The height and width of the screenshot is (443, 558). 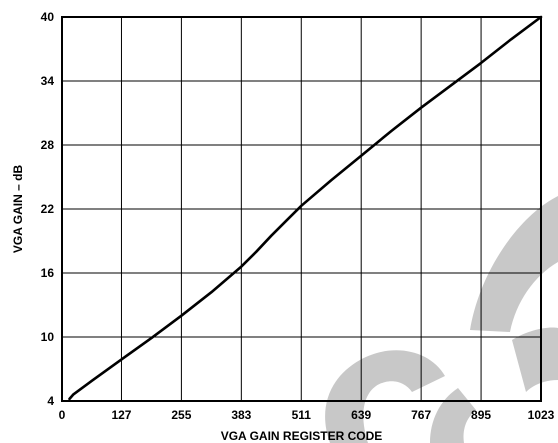 I want to click on x-tick-label: 1023, so click(x=541, y=415).